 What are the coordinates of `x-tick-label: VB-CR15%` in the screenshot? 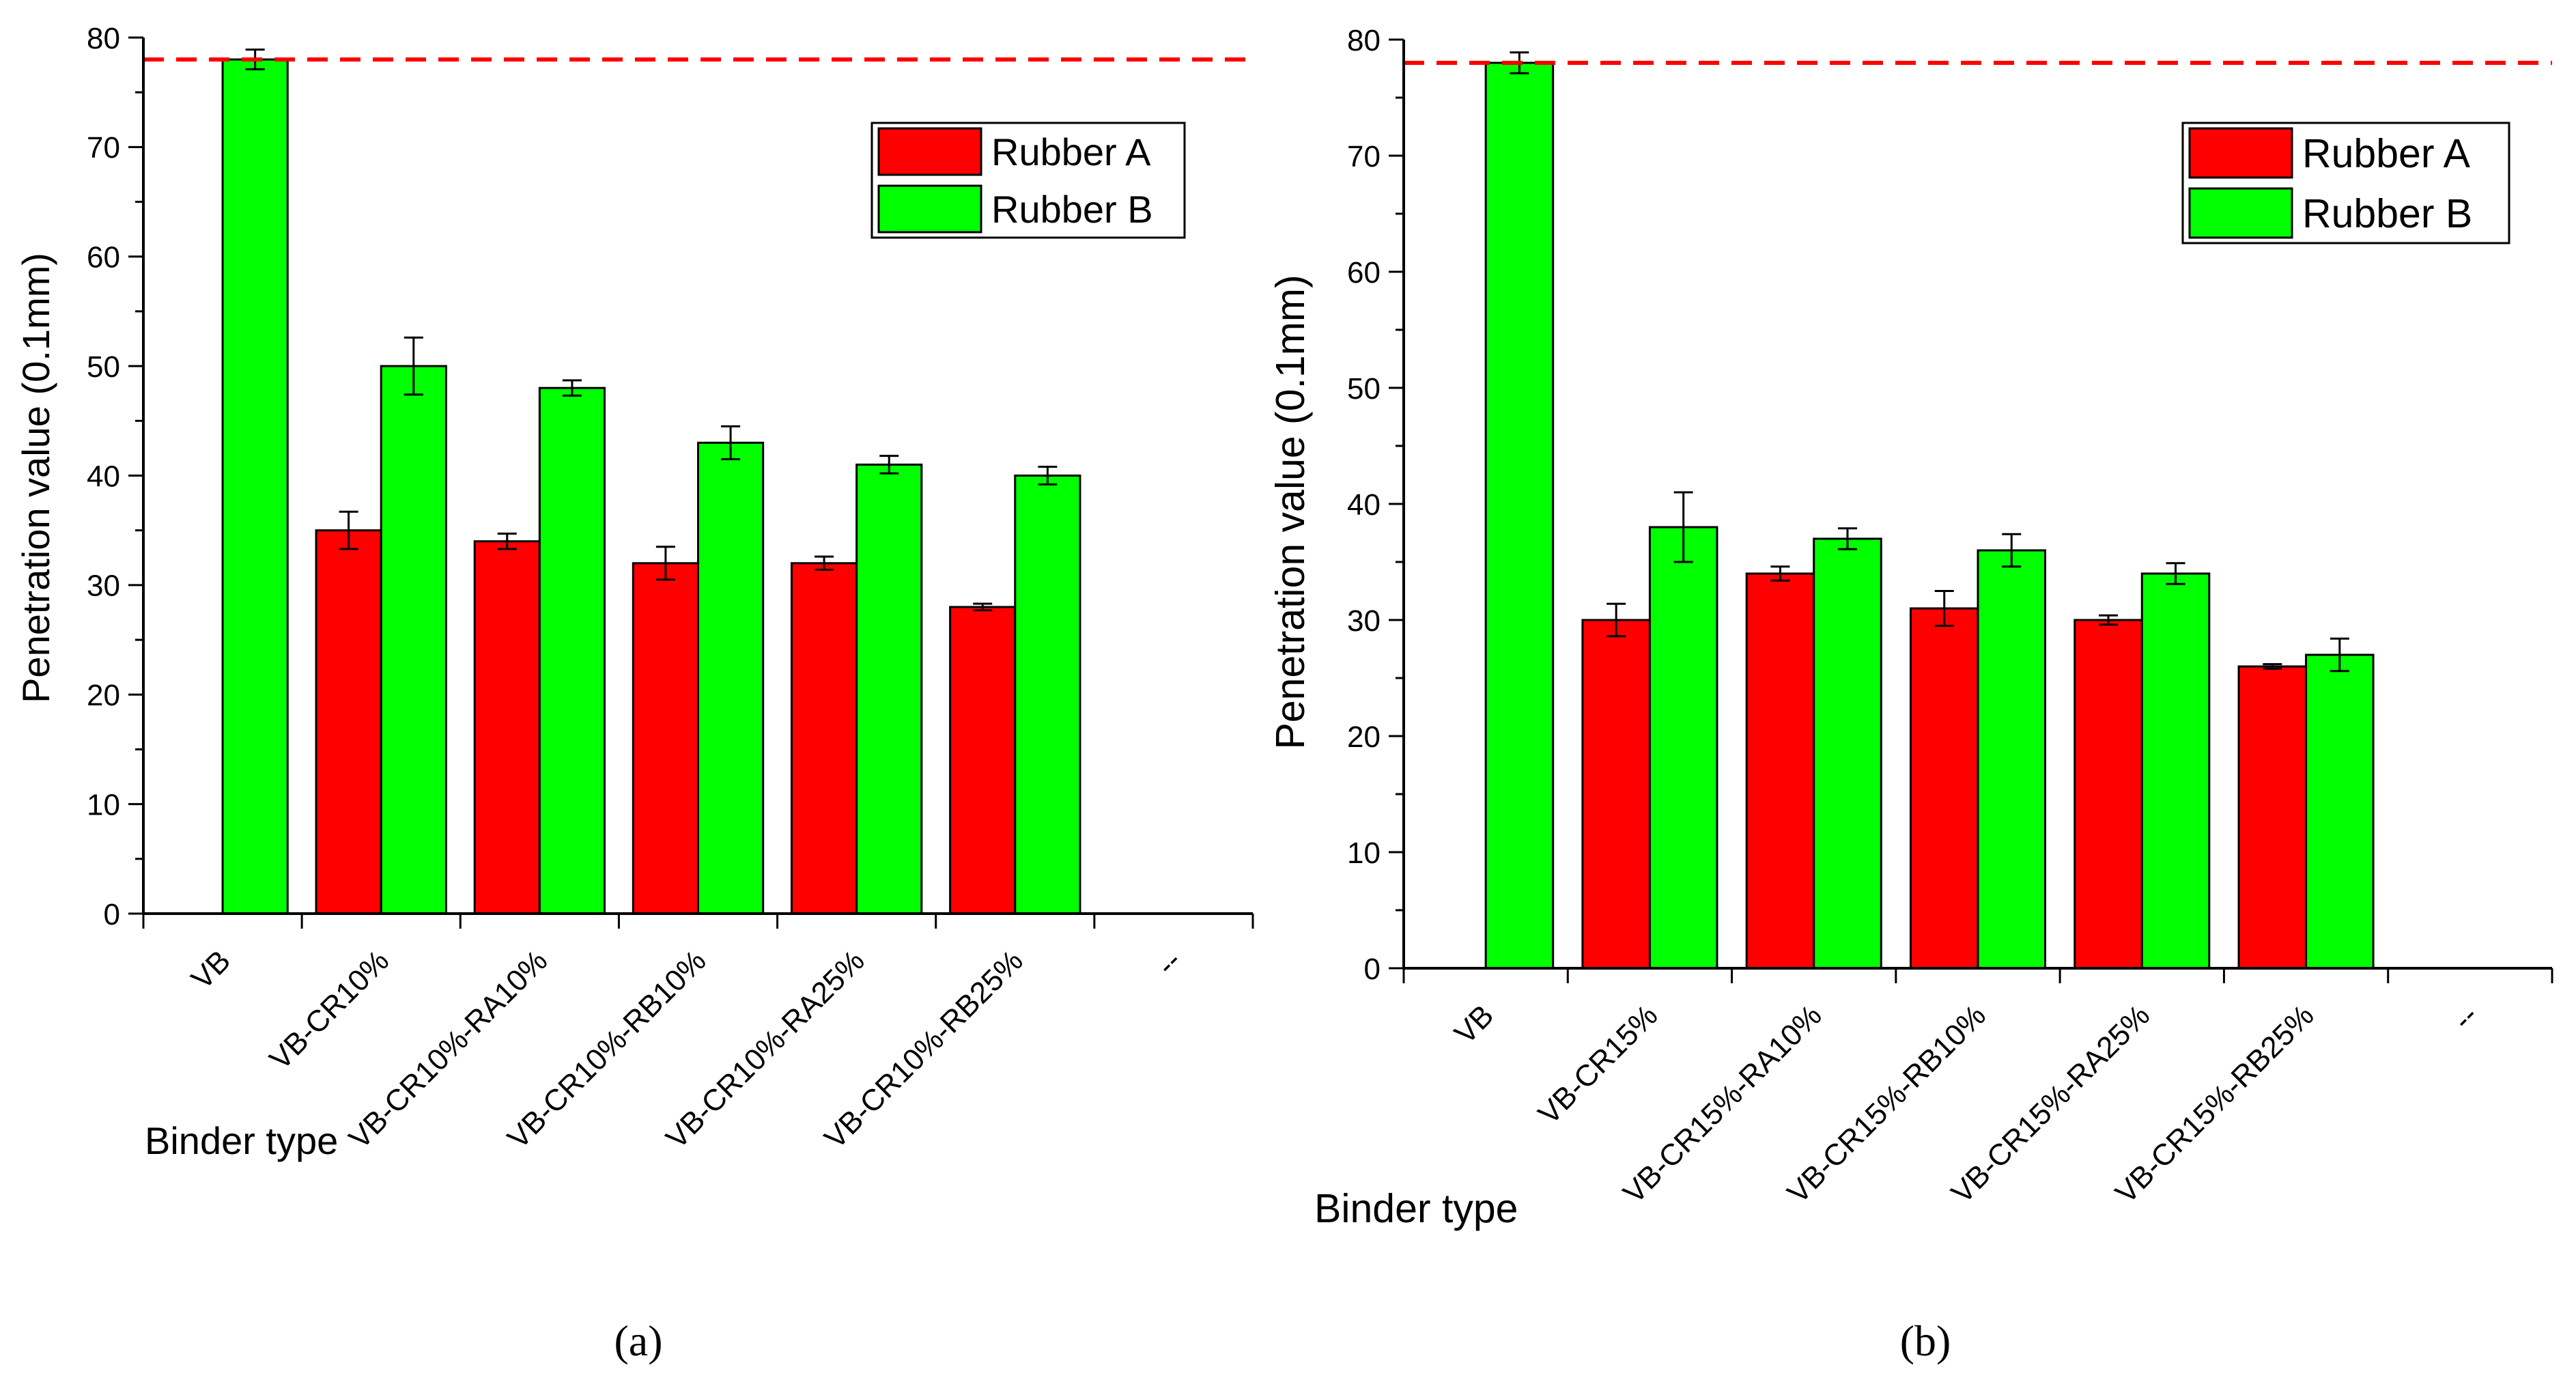 It's located at (1598, 1064).